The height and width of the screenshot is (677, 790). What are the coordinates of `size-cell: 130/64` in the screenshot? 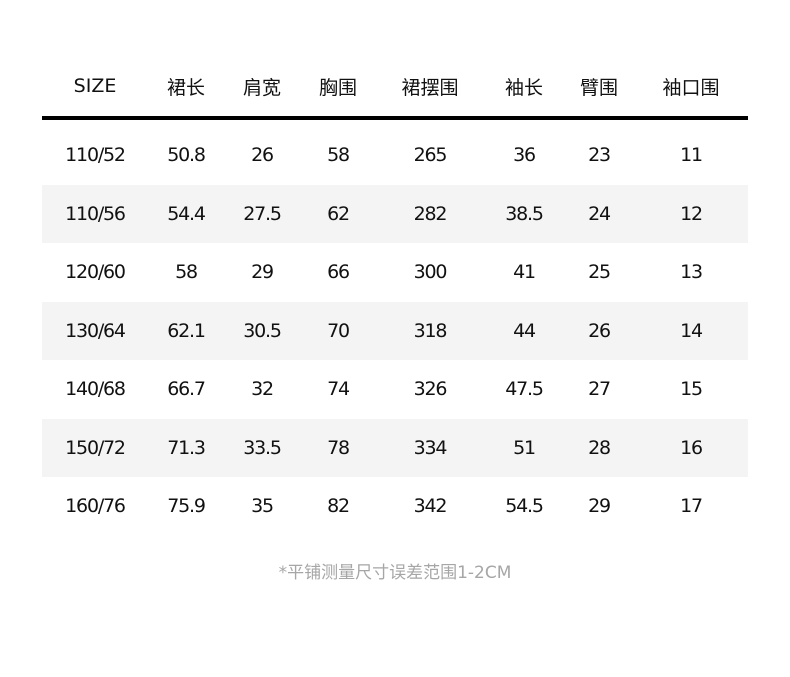 It's located at (95, 330).